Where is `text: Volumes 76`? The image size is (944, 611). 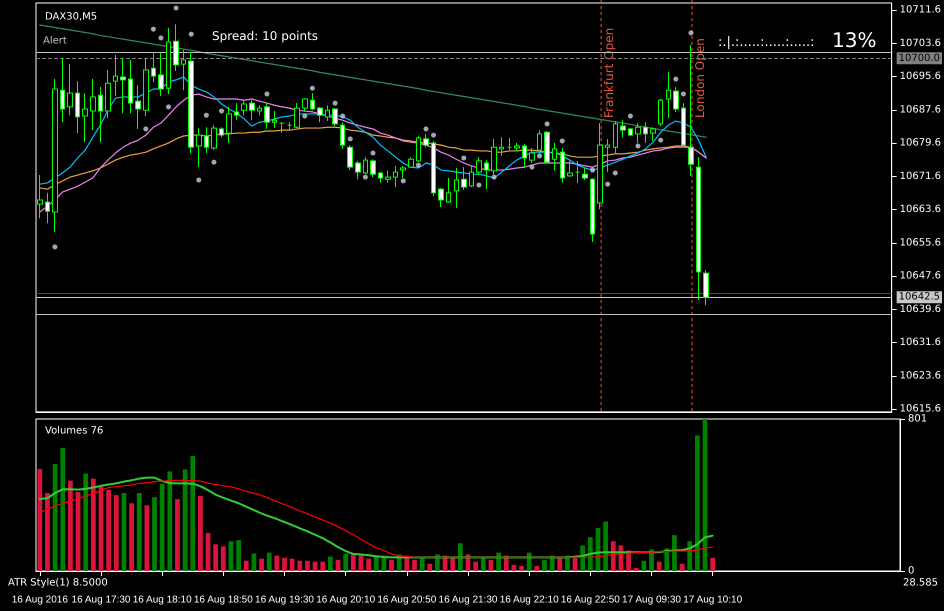
text: Volumes 76 is located at coordinates (74, 431).